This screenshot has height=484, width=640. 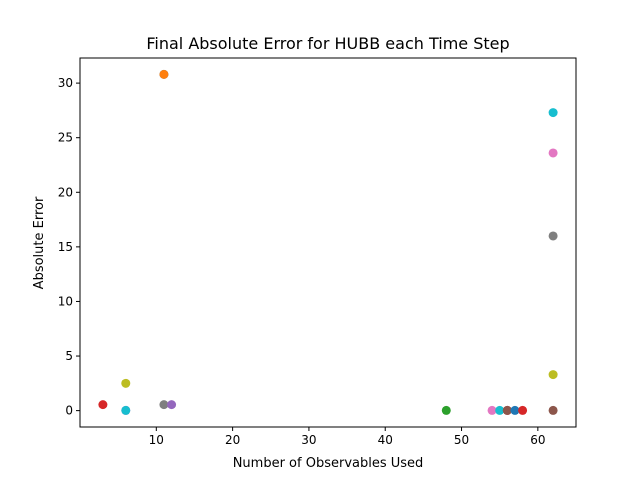 What do you see at coordinates (65, 247) in the screenshot?
I see `y-tick-label: 15` at bounding box center [65, 247].